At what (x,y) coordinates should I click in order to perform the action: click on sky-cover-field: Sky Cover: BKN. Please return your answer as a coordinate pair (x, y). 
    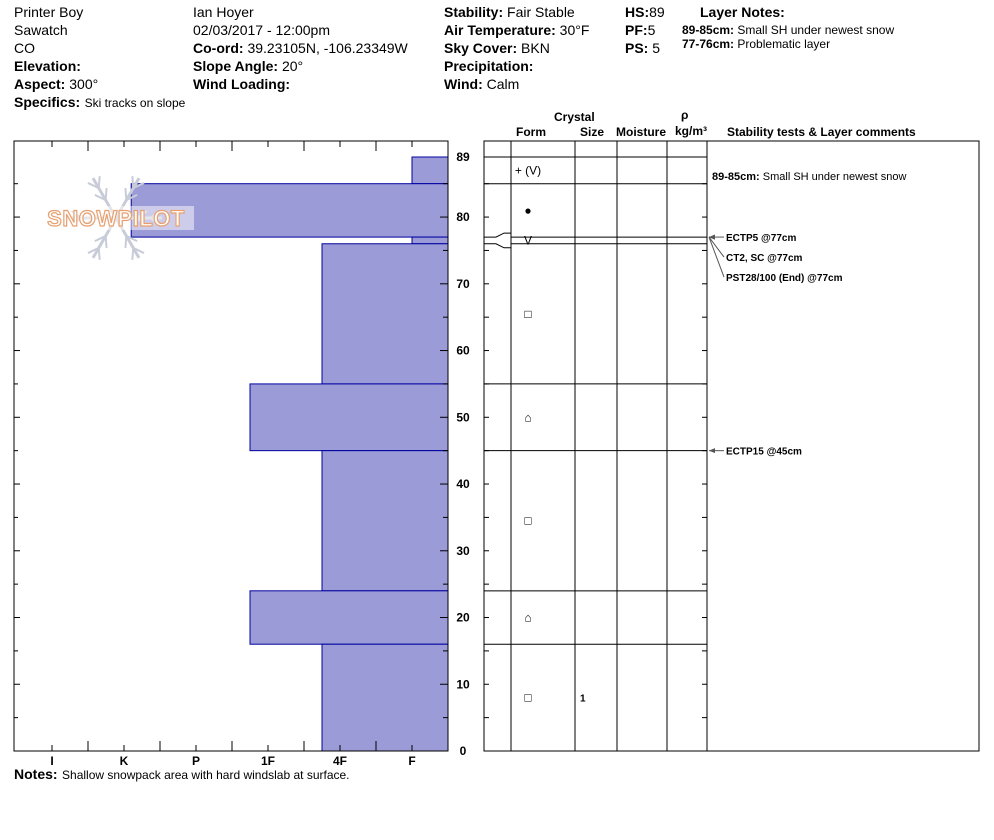
    Looking at the image, I should click on (497, 48).